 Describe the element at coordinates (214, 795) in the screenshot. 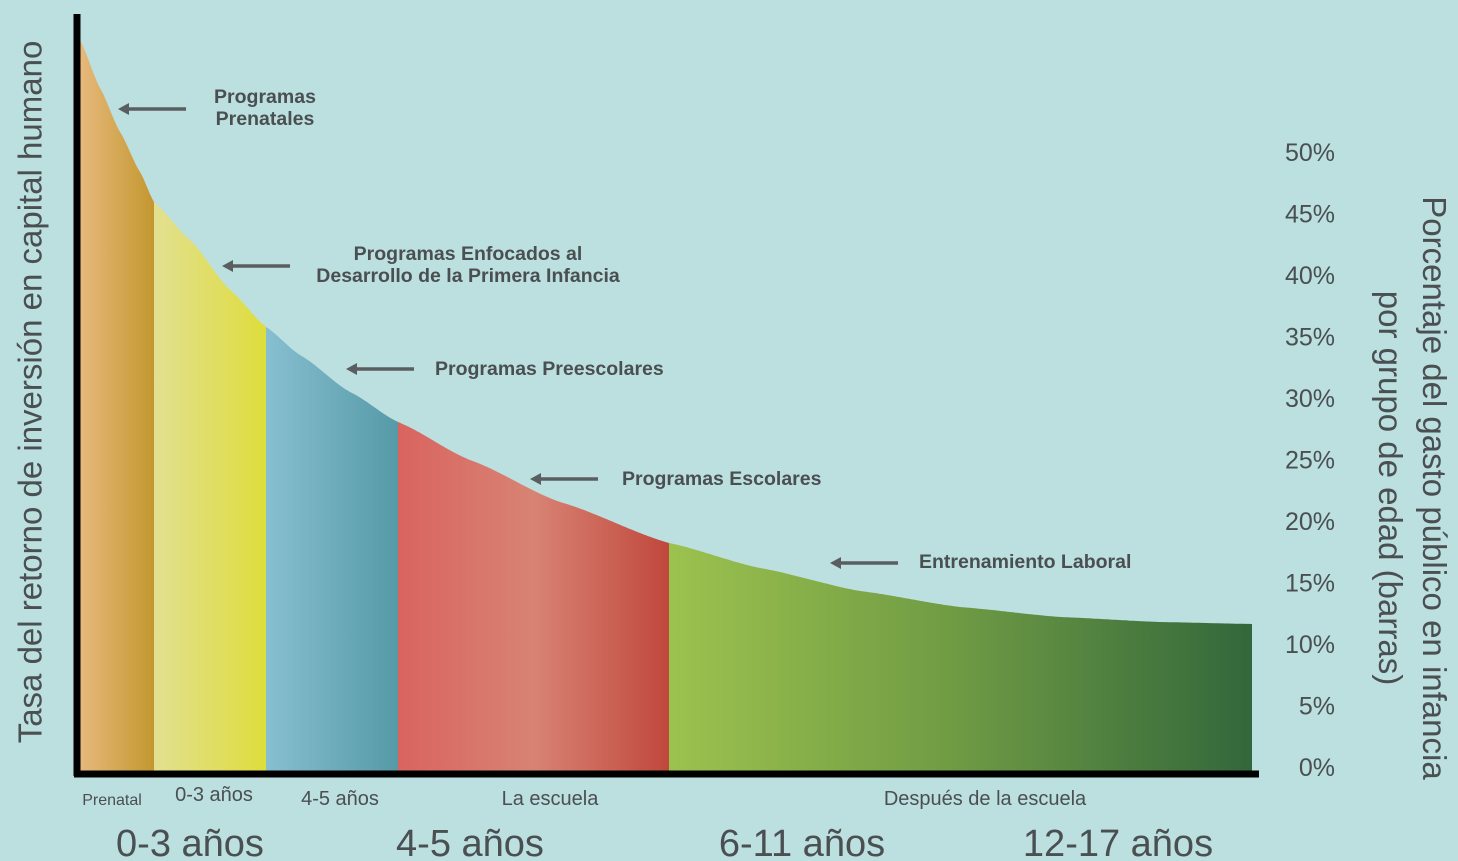

I see `segment-label: 0-3 años` at that location.